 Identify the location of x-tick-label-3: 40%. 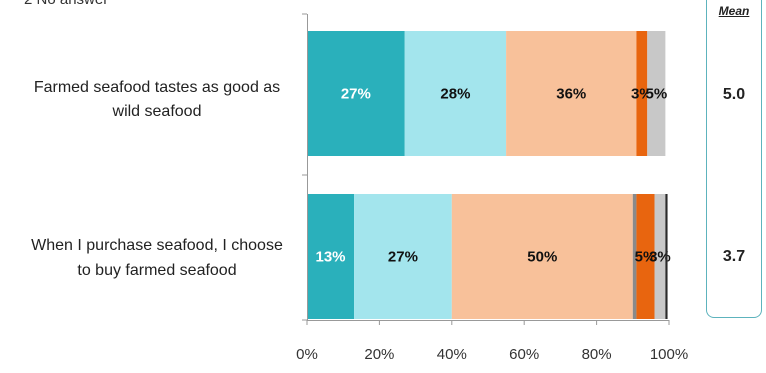
(452, 354).